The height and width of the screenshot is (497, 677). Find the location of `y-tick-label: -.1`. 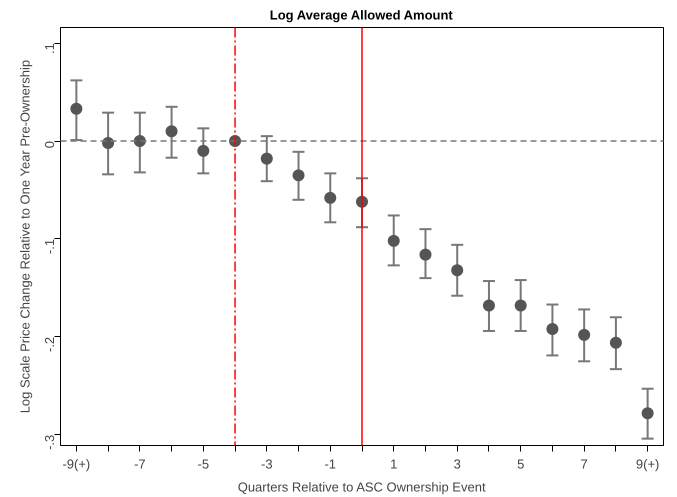

y-tick-label: -.1 is located at coordinates (49, 246).